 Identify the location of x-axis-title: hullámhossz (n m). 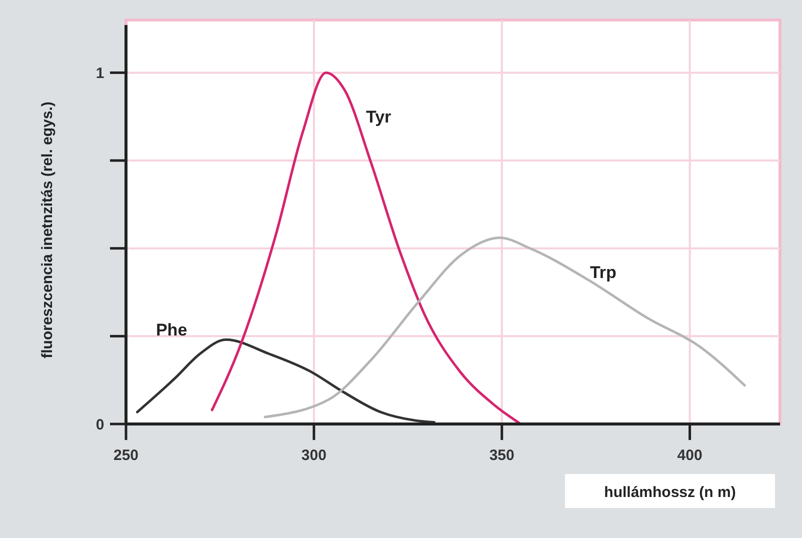
(670, 492).